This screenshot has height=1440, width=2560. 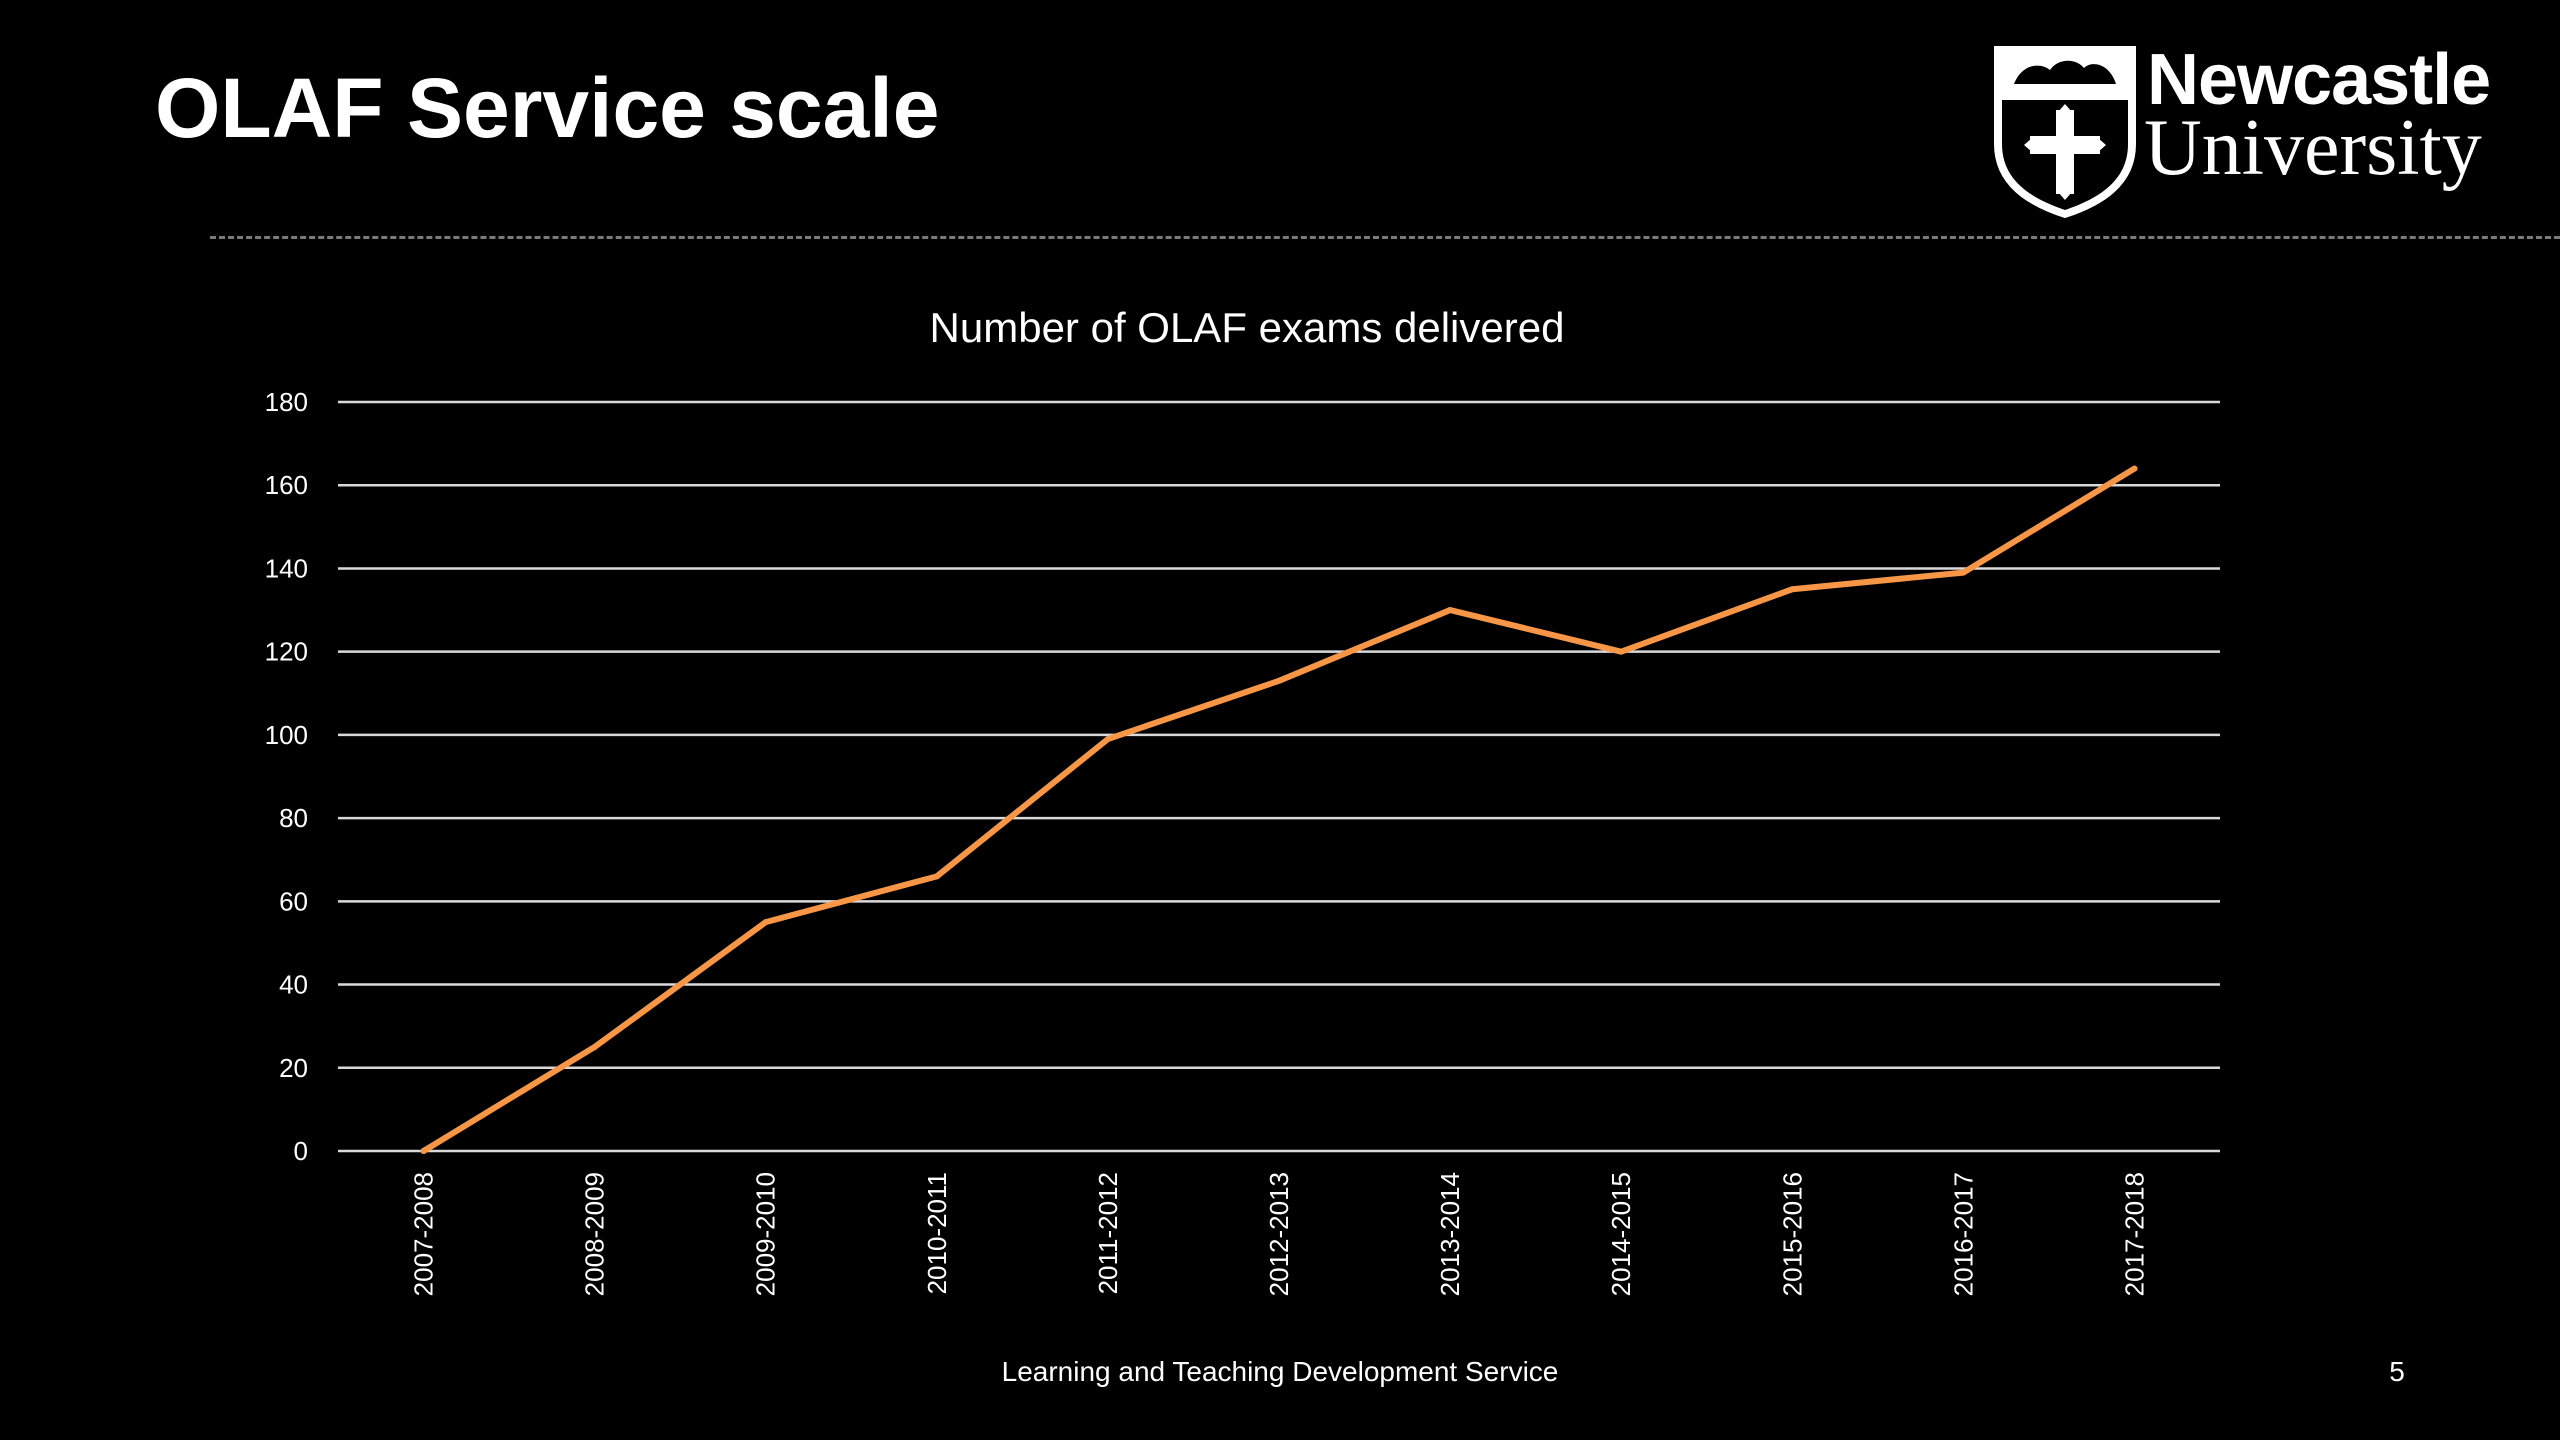 I want to click on y-tick-label: 40, so click(x=293, y=985).